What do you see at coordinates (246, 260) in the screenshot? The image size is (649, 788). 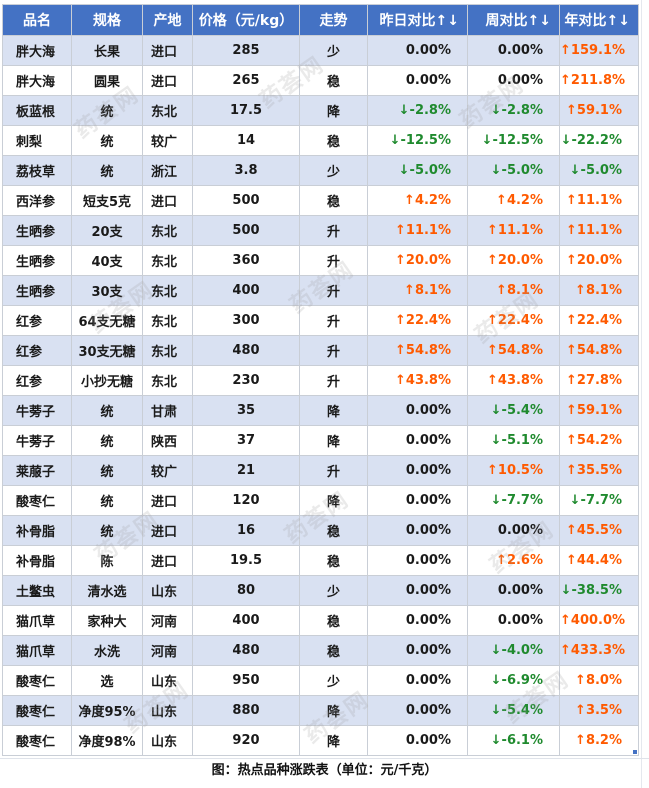 I see `cell-price: 360` at bounding box center [246, 260].